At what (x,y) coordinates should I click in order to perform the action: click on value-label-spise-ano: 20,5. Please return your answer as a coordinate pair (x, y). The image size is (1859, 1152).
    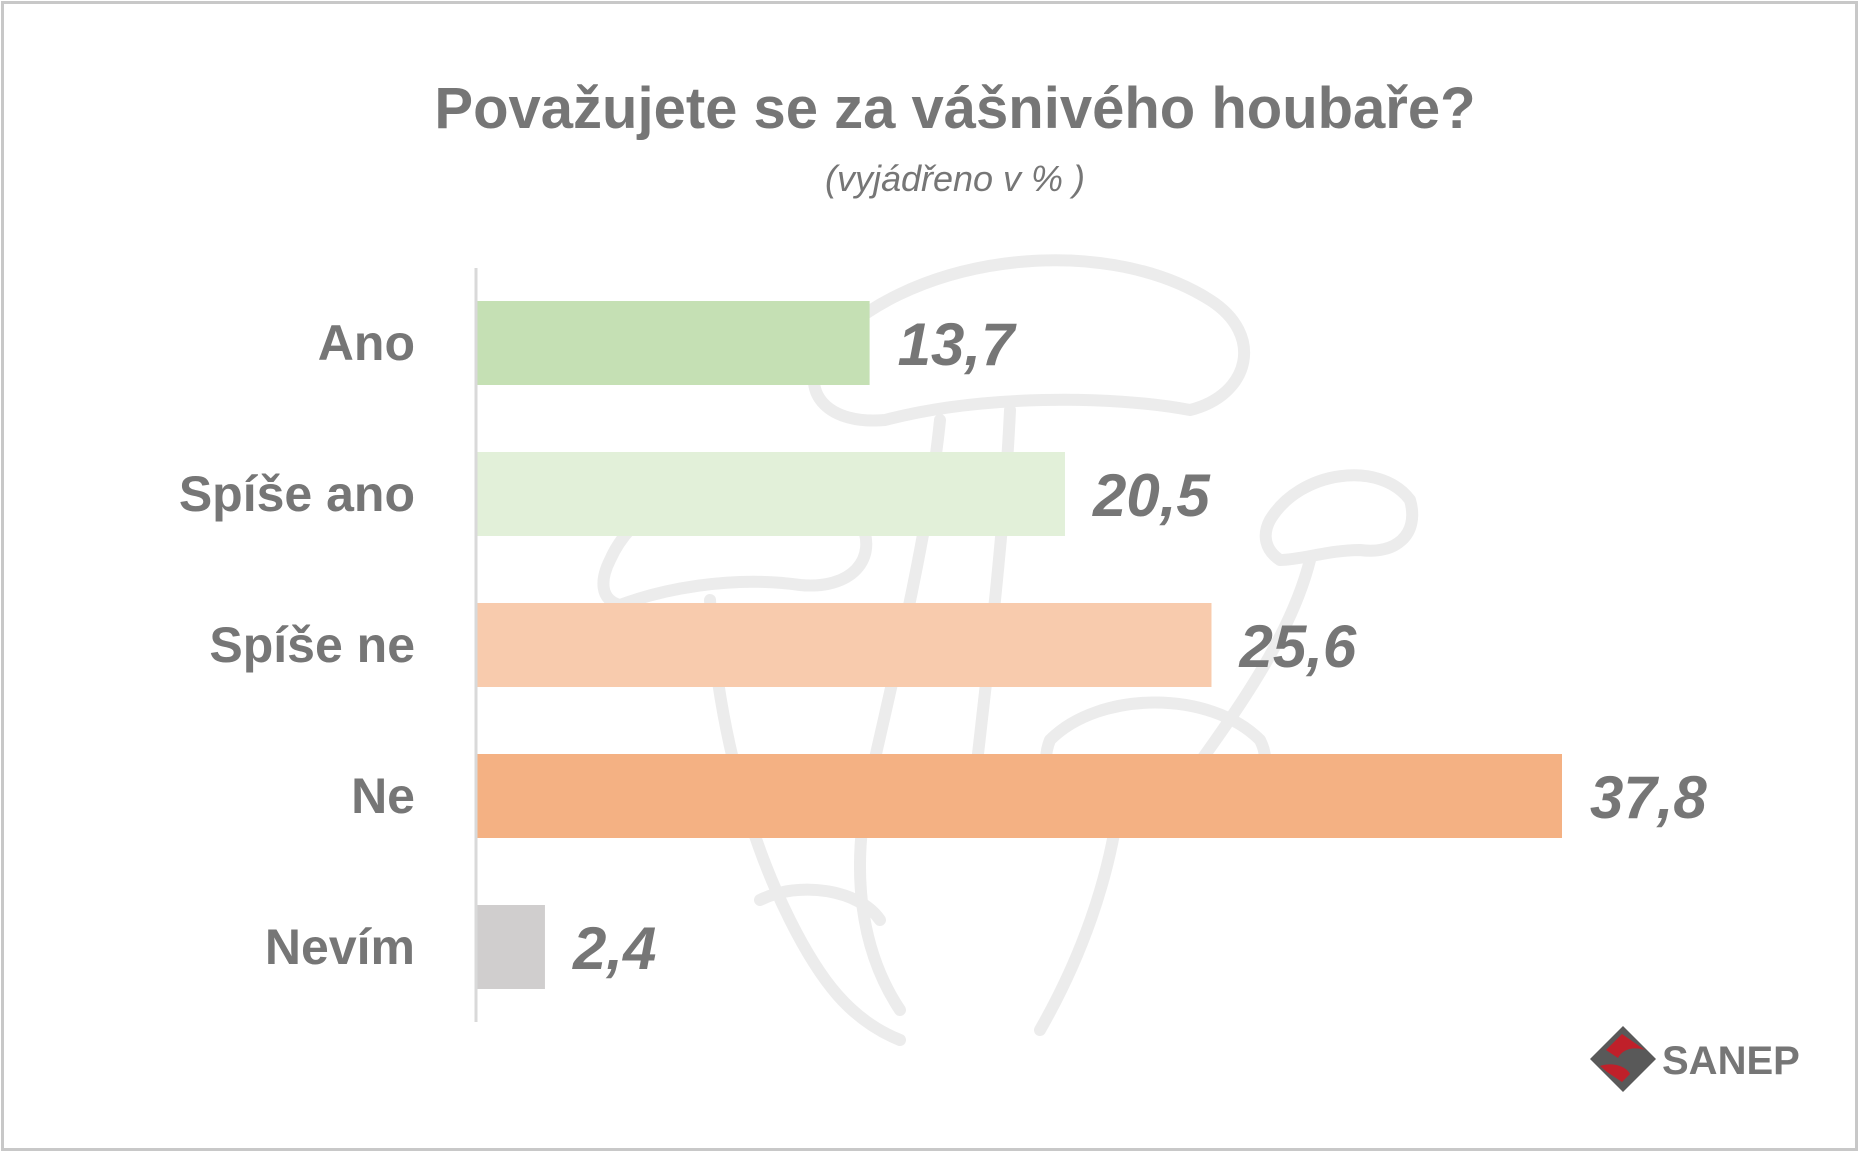
    Looking at the image, I should click on (1151, 495).